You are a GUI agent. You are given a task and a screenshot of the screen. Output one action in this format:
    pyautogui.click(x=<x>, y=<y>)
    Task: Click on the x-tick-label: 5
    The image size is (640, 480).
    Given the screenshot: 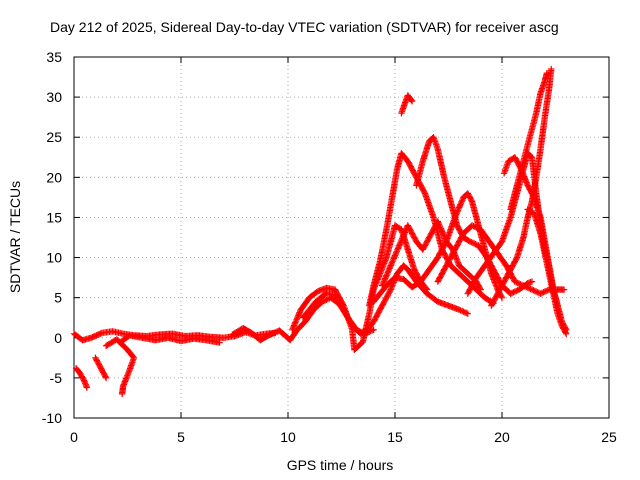 What is the action you would take?
    pyautogui.click(x=181, y=437)
    